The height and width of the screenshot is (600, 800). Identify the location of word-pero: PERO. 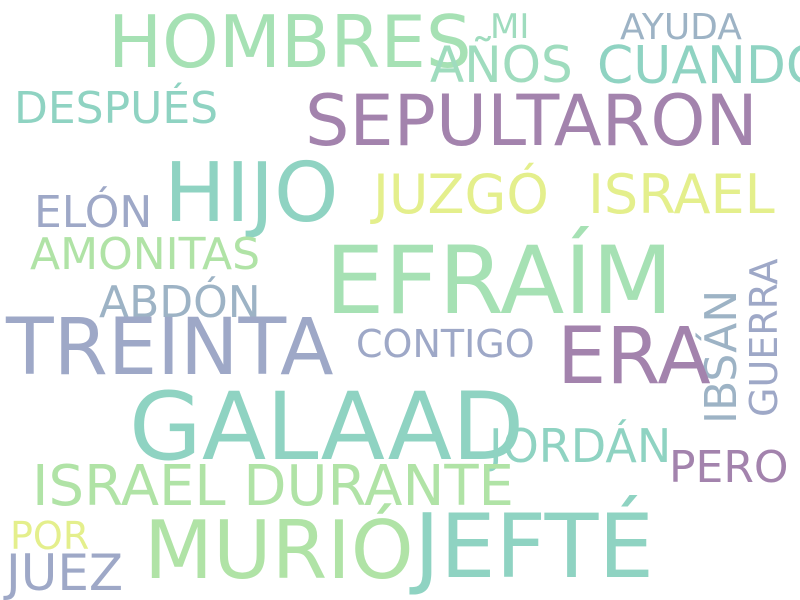
(729, 467).